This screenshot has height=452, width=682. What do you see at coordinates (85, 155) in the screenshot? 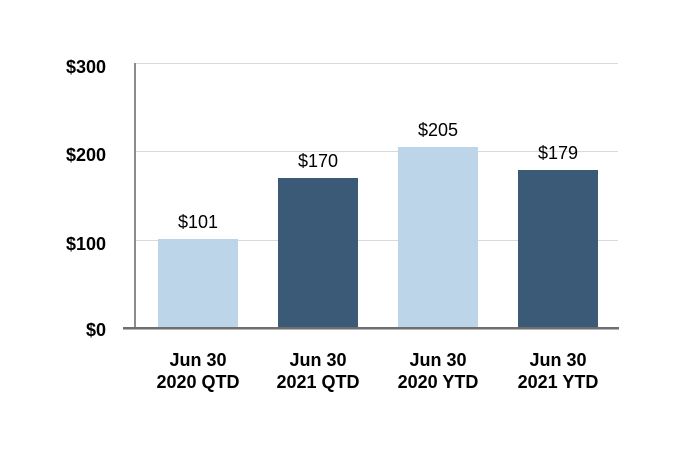
I see `y-tick-200: $200` at bounding box center [85, 155].